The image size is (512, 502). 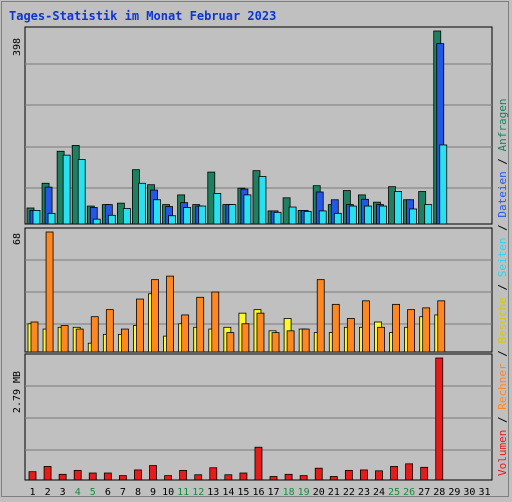 What do you see at coordinates (17, 239) in the screenshot?
I see `y-axis-max-label-2: 68` at bounding box center [17, 239].